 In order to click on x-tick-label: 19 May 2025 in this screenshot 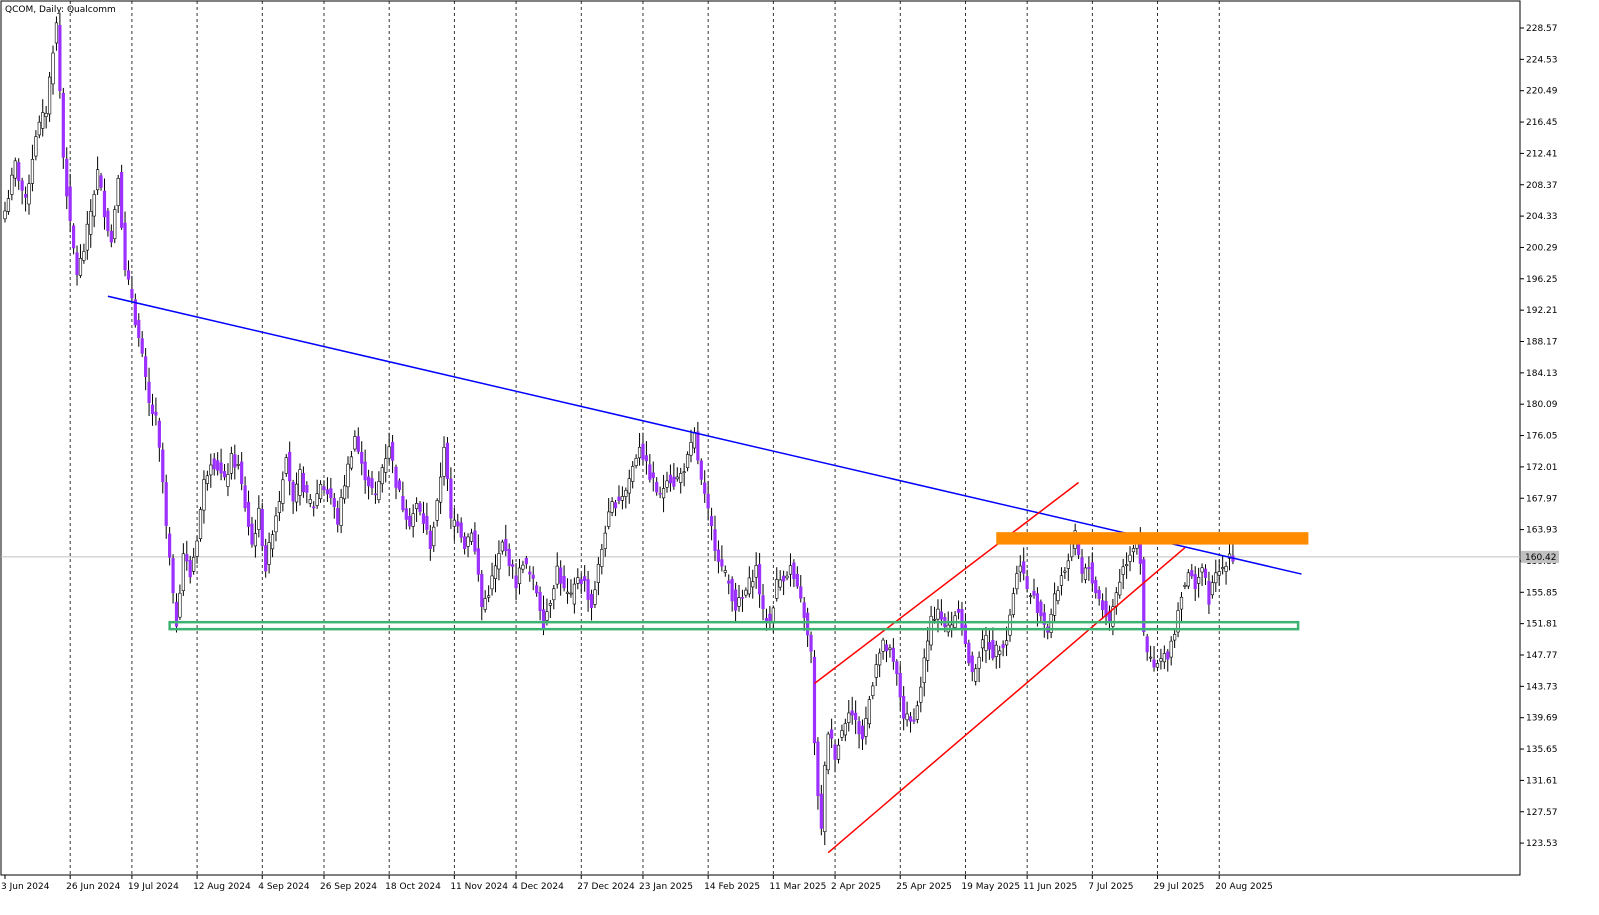, I will do `click(990, 887)`.